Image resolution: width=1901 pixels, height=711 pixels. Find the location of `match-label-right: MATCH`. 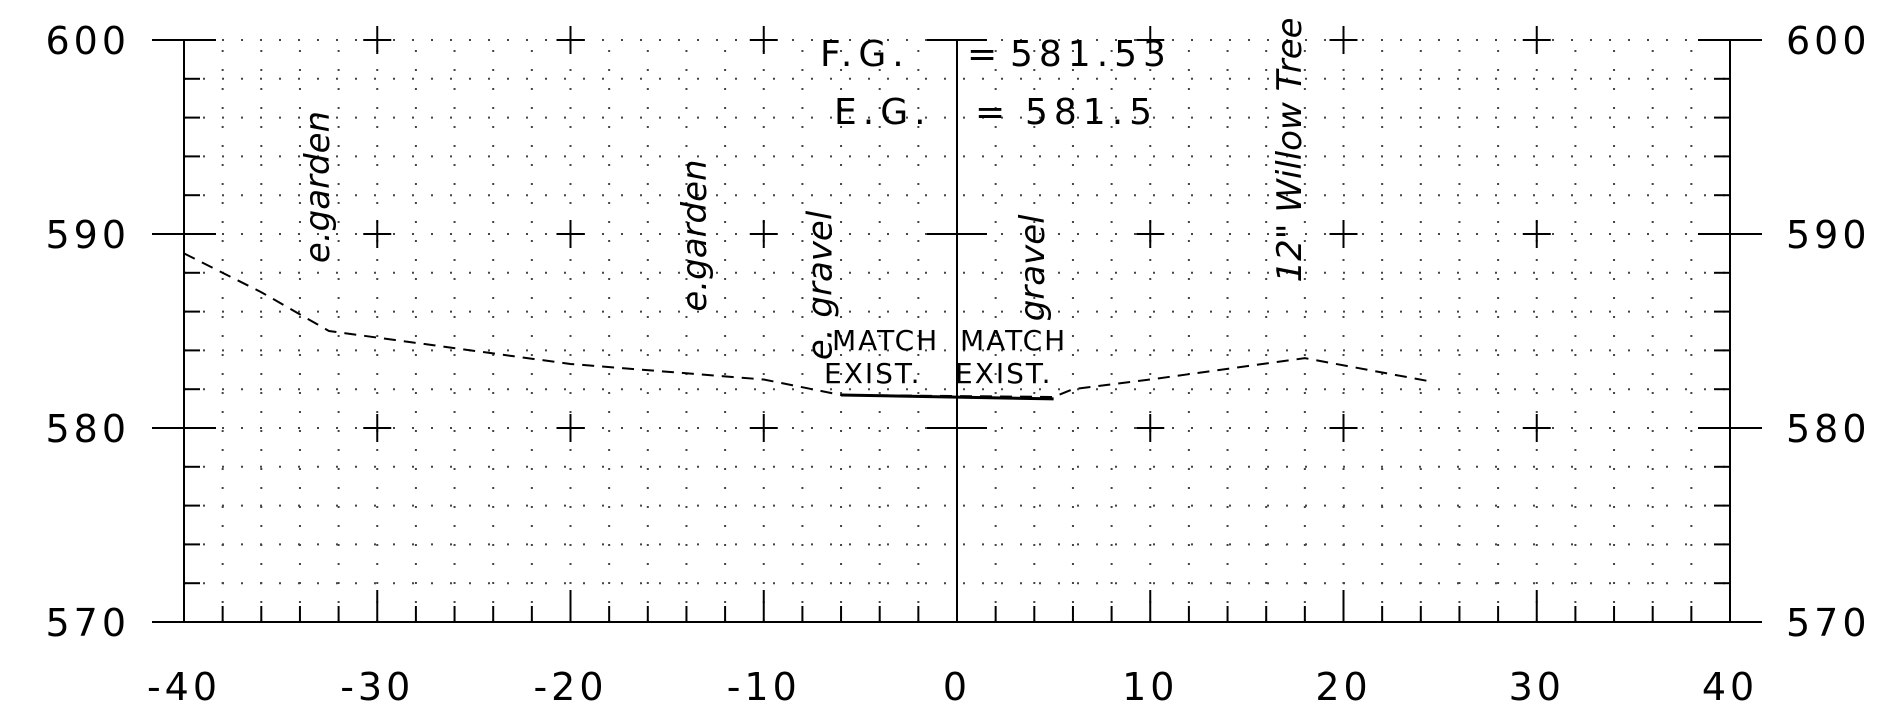

match-label-right: MATCH is located at coordinates (1013, 340).